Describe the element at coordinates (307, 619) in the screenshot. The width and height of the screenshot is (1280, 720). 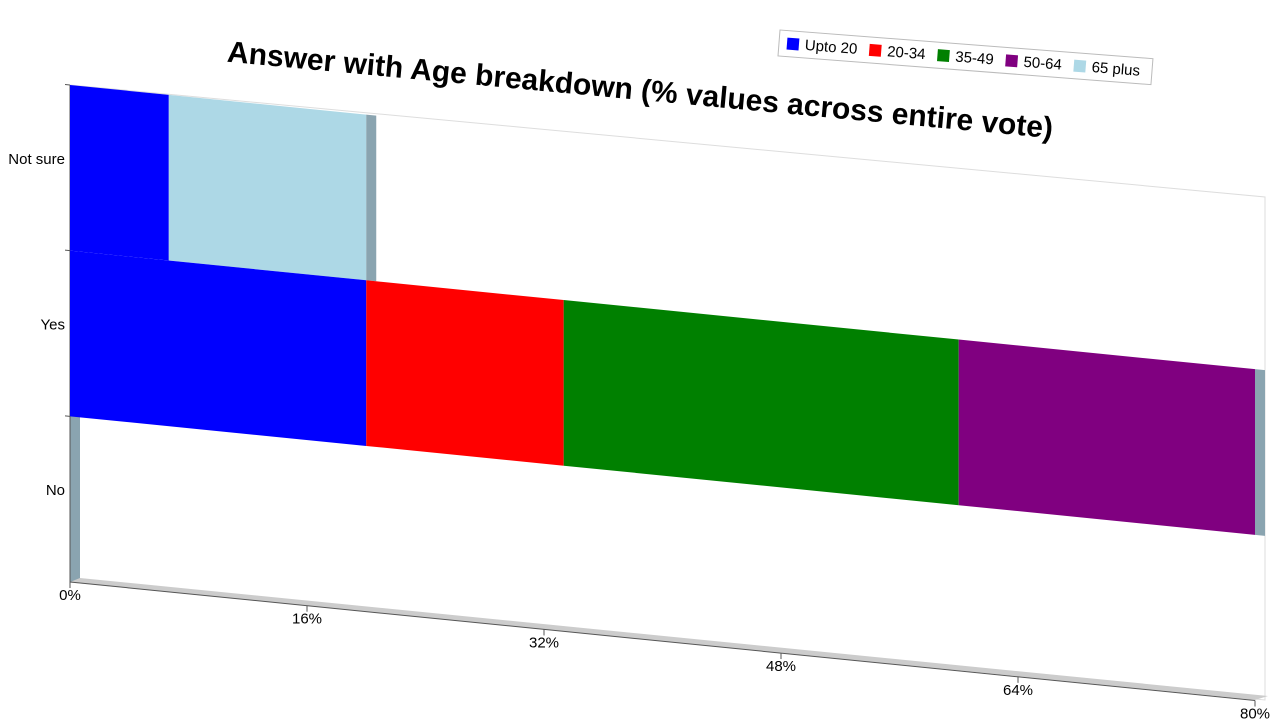
I see `x-tick-label: 16%` at that location.